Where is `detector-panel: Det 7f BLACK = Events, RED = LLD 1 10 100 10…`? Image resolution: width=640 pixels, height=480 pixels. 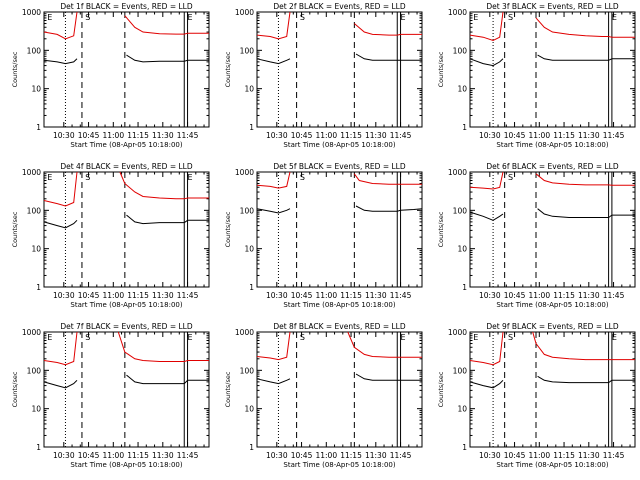
detector-panel: Det 7f BLACK = Events, RED = LLD 1 10 100 10… is located at coordinates (110, 395).